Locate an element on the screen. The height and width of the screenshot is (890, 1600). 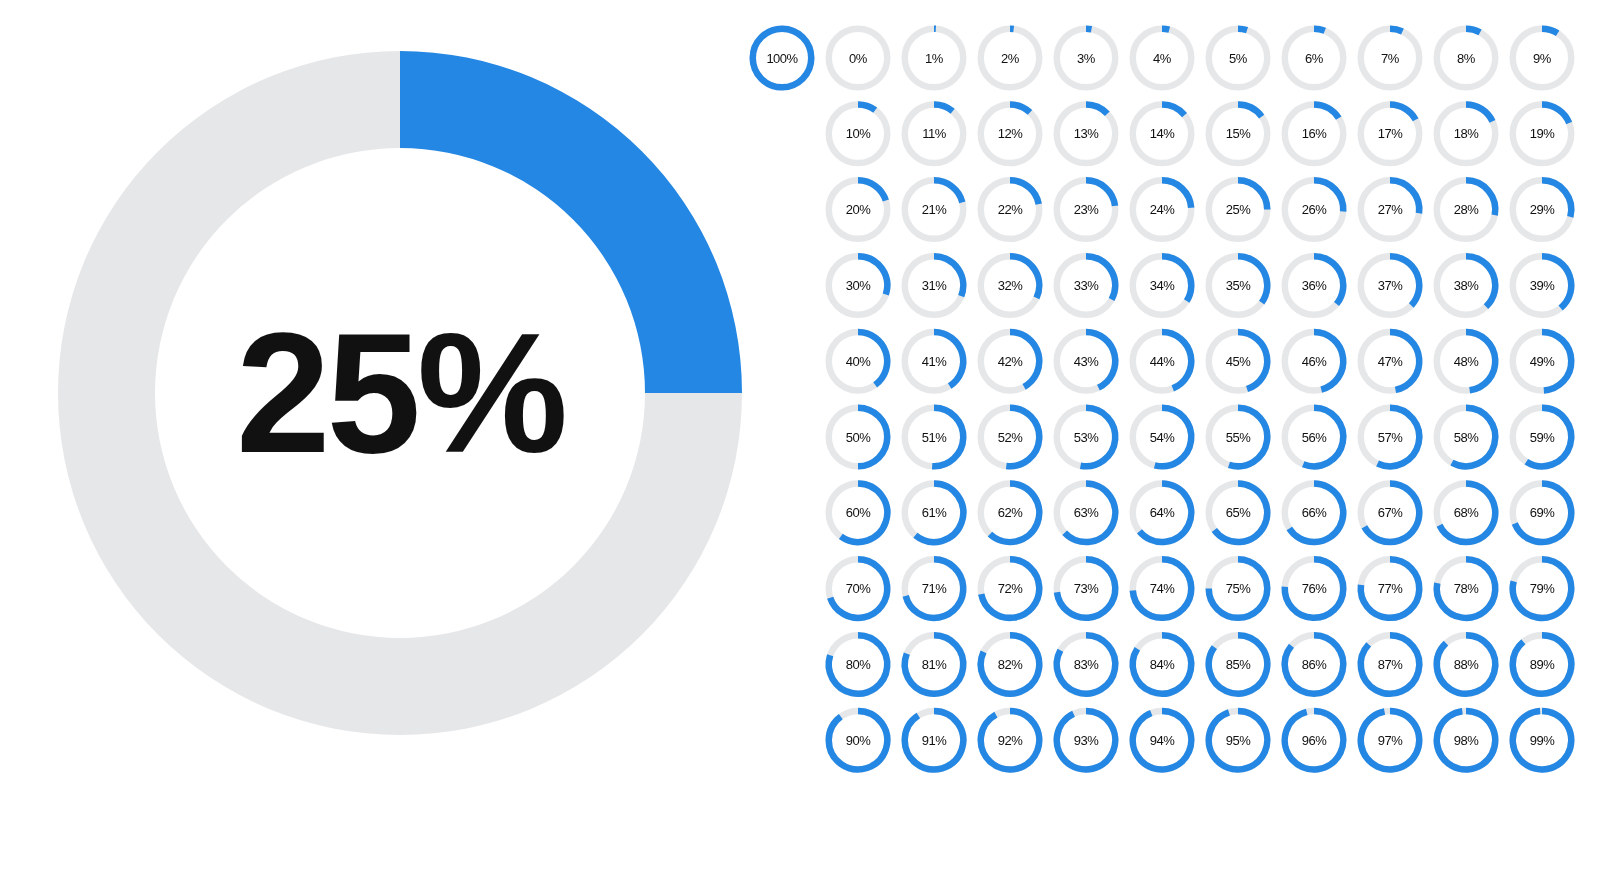
data-label: 42% is located at coordinates (1010, 361).